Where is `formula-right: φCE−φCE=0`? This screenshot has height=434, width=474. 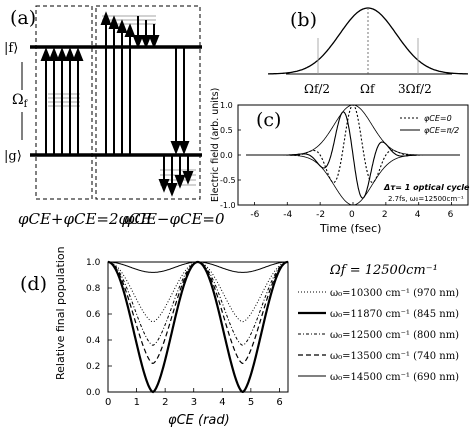
formula-right: φCE−φCE=0 is located at coordinates (174, 219).